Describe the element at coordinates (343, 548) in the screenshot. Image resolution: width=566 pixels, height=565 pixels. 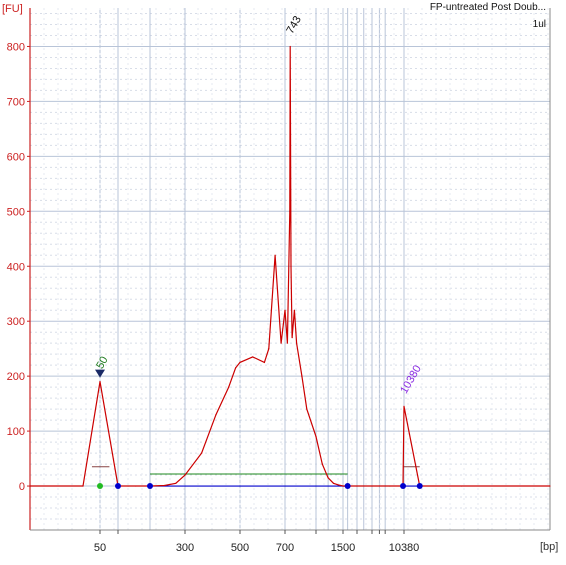
I see `x-tick-label: 1500` at that location.